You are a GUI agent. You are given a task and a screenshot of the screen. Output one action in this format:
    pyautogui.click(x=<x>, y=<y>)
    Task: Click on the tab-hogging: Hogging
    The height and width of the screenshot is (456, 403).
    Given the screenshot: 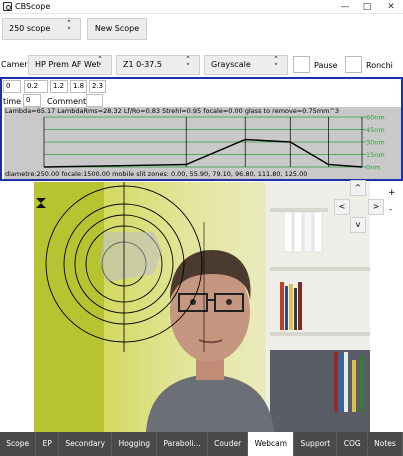 What is the action you would take?
    pyautogui.click(x=135, y=444)
    